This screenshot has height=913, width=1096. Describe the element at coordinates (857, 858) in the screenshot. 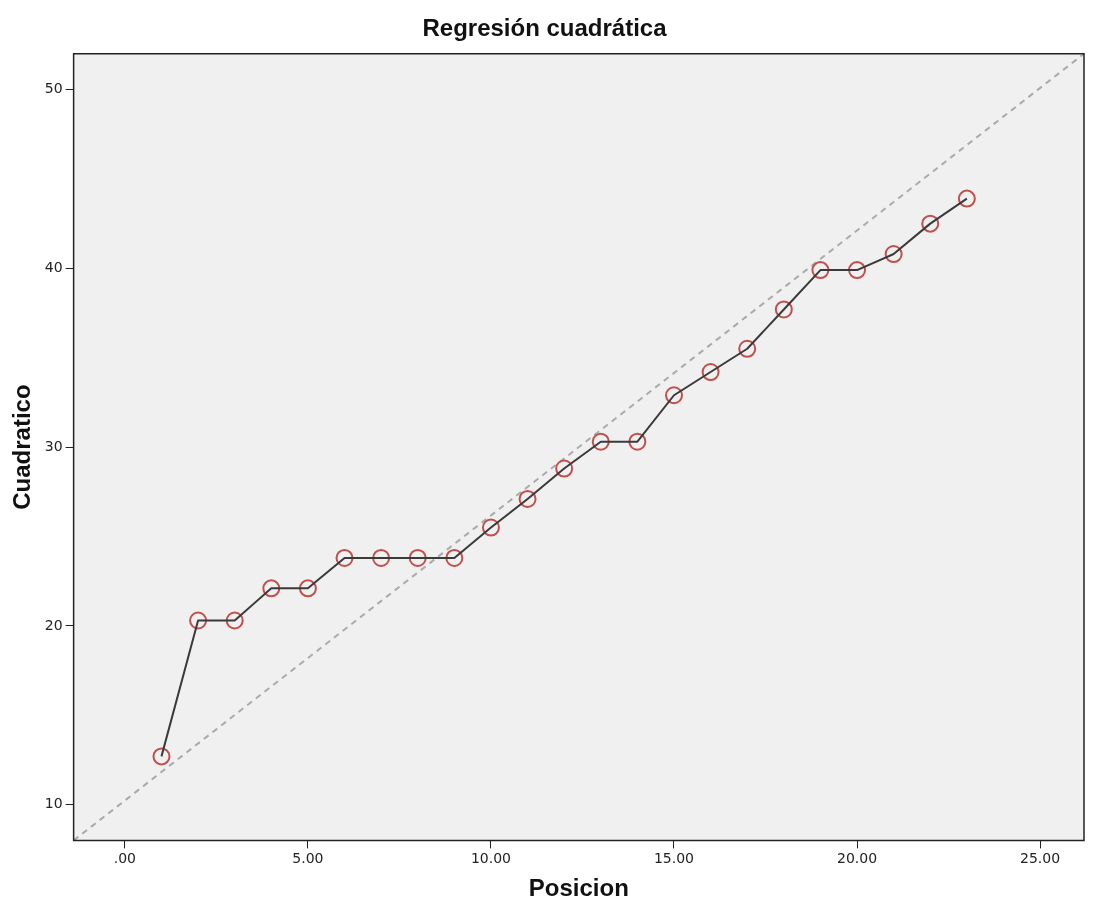

I see `x-tick-label: 20.00` at that location.